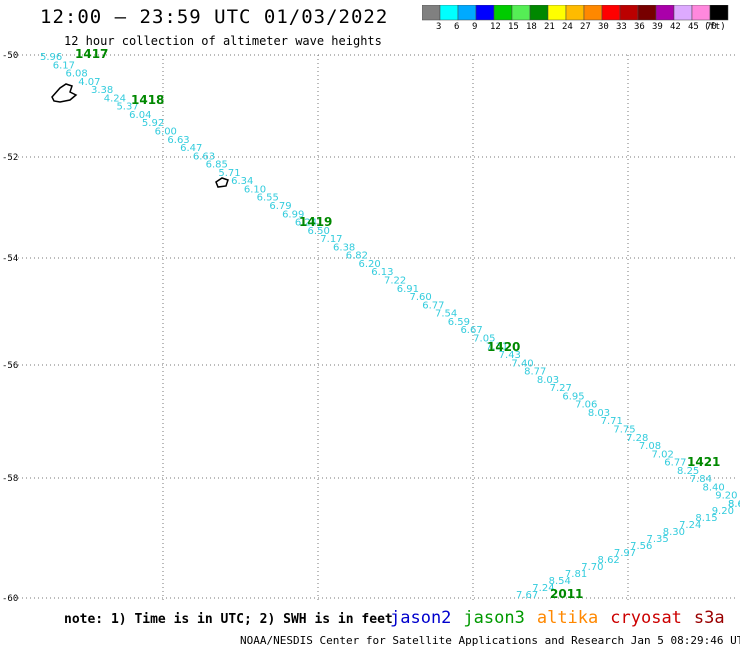 The image size is (740, 650). What do you see at coordinates (621, 27) in the screenshot?
I see `colorbar-label: 33` at bounding box center [621, 27].